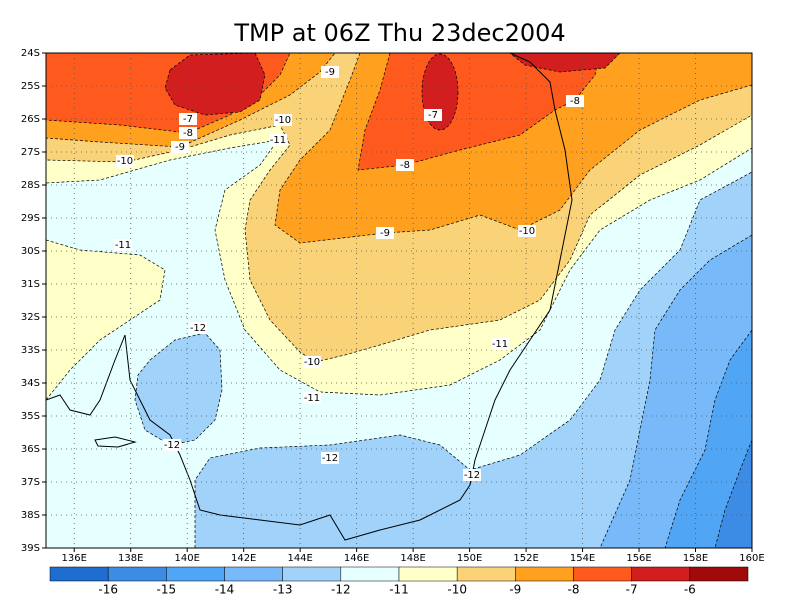  I want to click on y-tick-label: 39S, so click(30, 548).